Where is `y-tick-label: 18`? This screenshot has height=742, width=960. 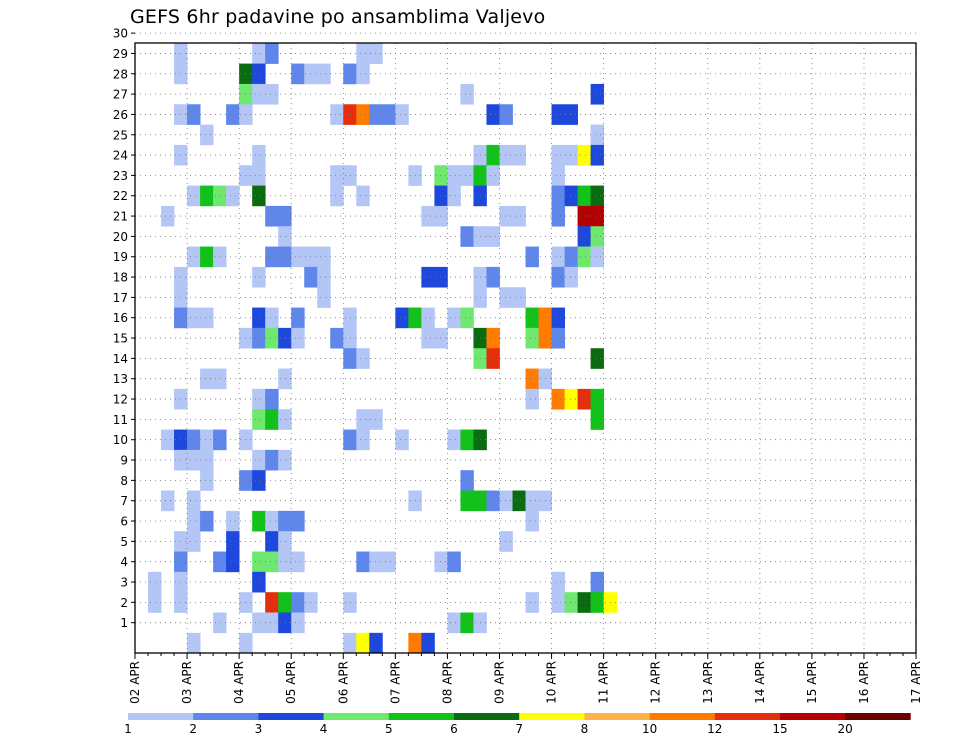 y-tick-label: 18 is located at coordinates (120, 278).